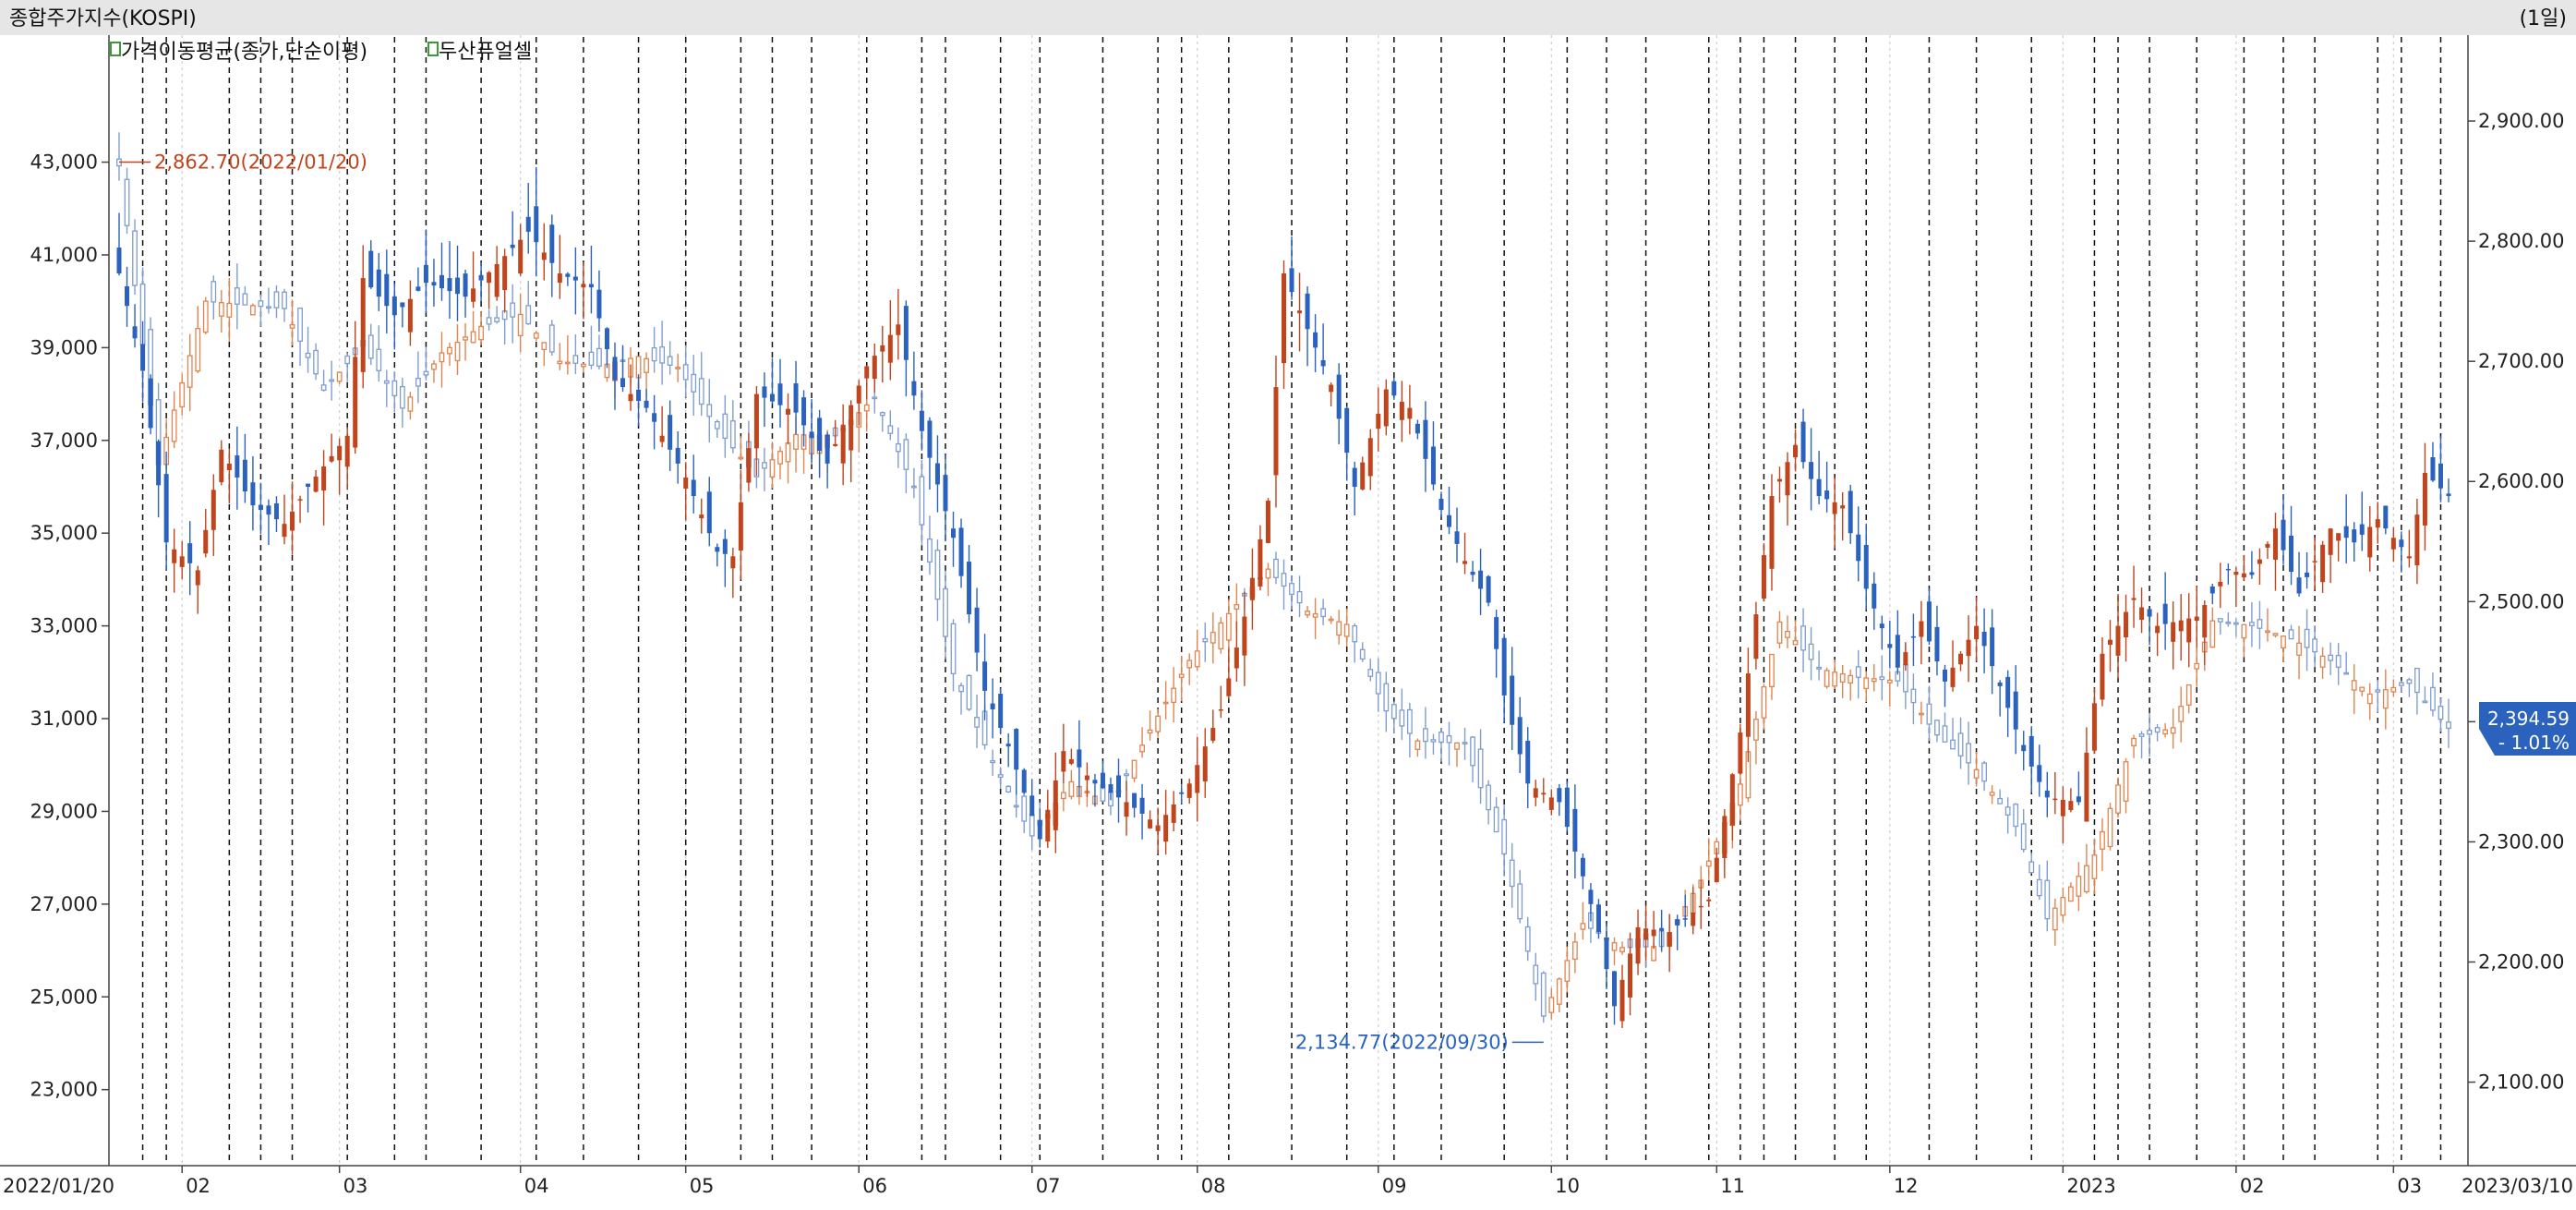 This screenshot has width=2576, height=1210. I want to click on right-tick-label: 2,800.00, so click(2521, 241).